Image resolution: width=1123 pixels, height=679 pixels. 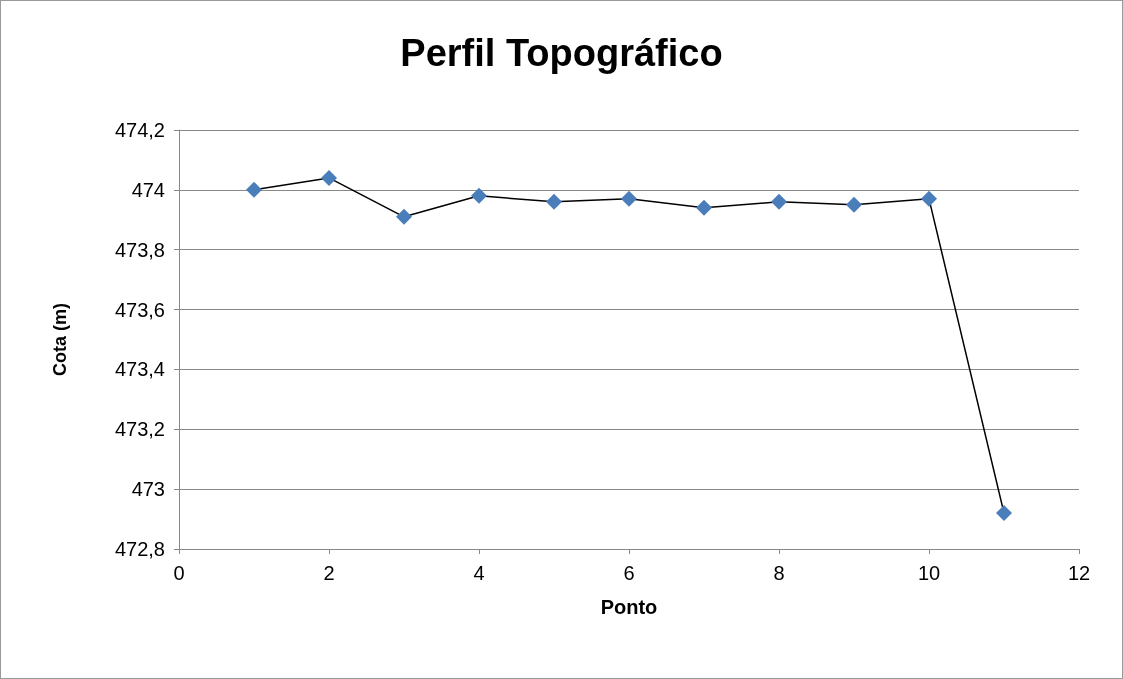 What do you see at coordinates (479, 573) in the screenshot?
I see `x-tick-label: 4` at bounding box center [479, 573].